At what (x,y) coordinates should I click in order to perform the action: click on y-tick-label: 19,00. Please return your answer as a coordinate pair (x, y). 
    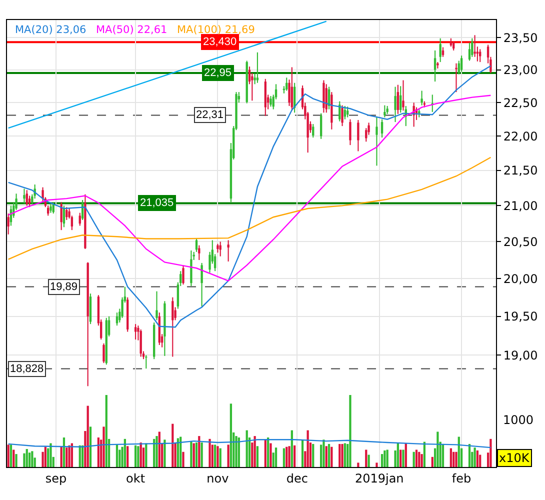
    Looking at the image, I should click on (520, 355).